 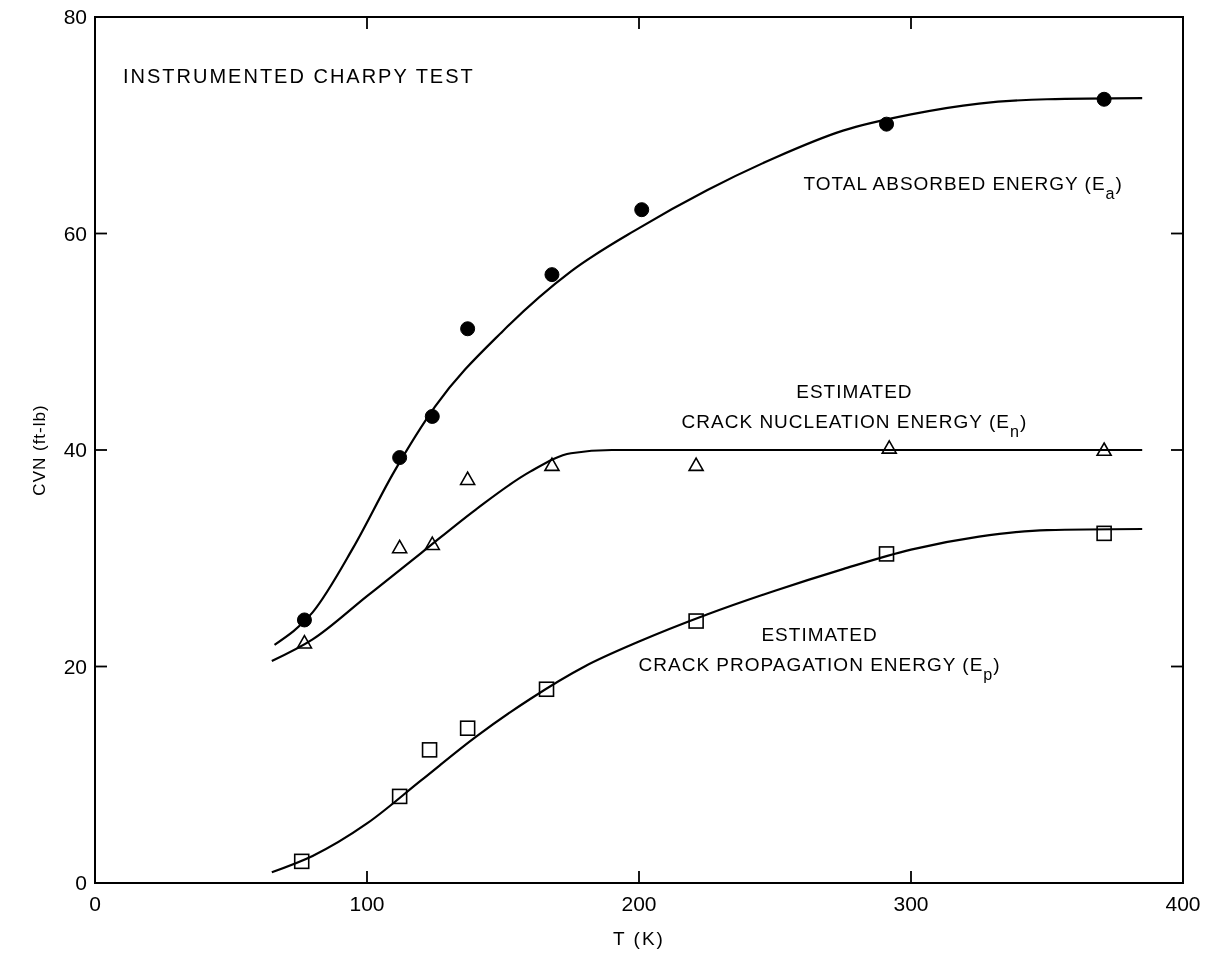 What do you see at coordinates (911, 903) in the screenshot?
I see `x-tick-label: 300` at bounding box center [911, 903].